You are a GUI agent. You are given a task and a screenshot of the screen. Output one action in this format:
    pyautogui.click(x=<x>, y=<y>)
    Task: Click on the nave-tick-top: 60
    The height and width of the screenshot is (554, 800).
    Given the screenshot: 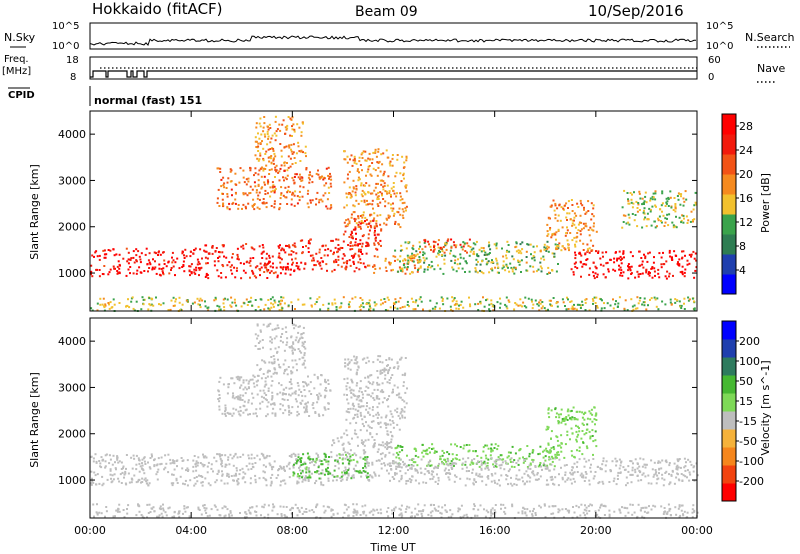 What is the action you would take?
    pyautogui.click(x=714, y=60)
    